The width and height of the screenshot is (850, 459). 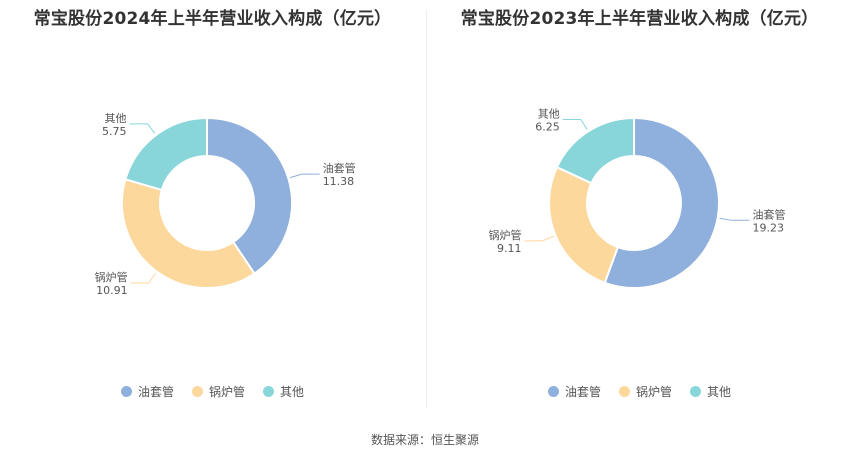 I want to click on slice-value-label: 10.91, so click(x=112, y=290).